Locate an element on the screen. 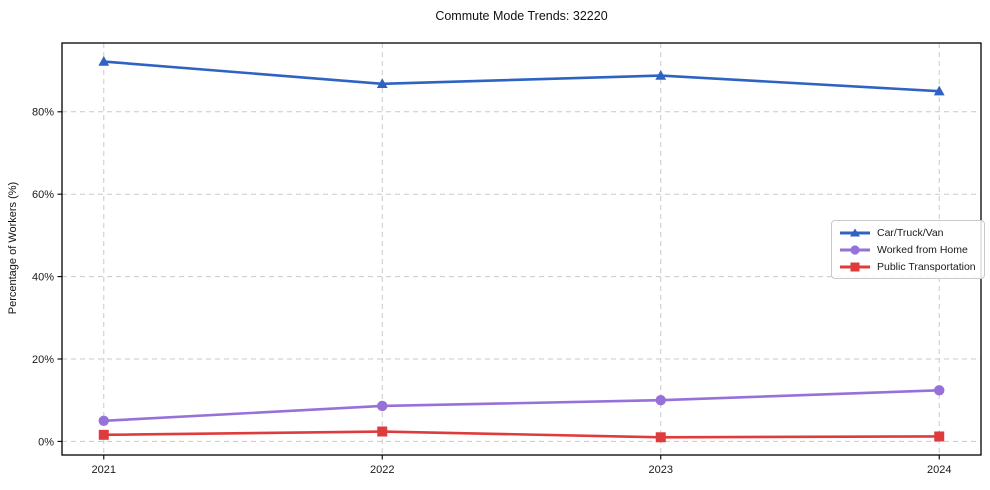 The width and height of the screenshot is (990, 490). x-tick-label-2024: 2024 is located at coordinates (939, 470).